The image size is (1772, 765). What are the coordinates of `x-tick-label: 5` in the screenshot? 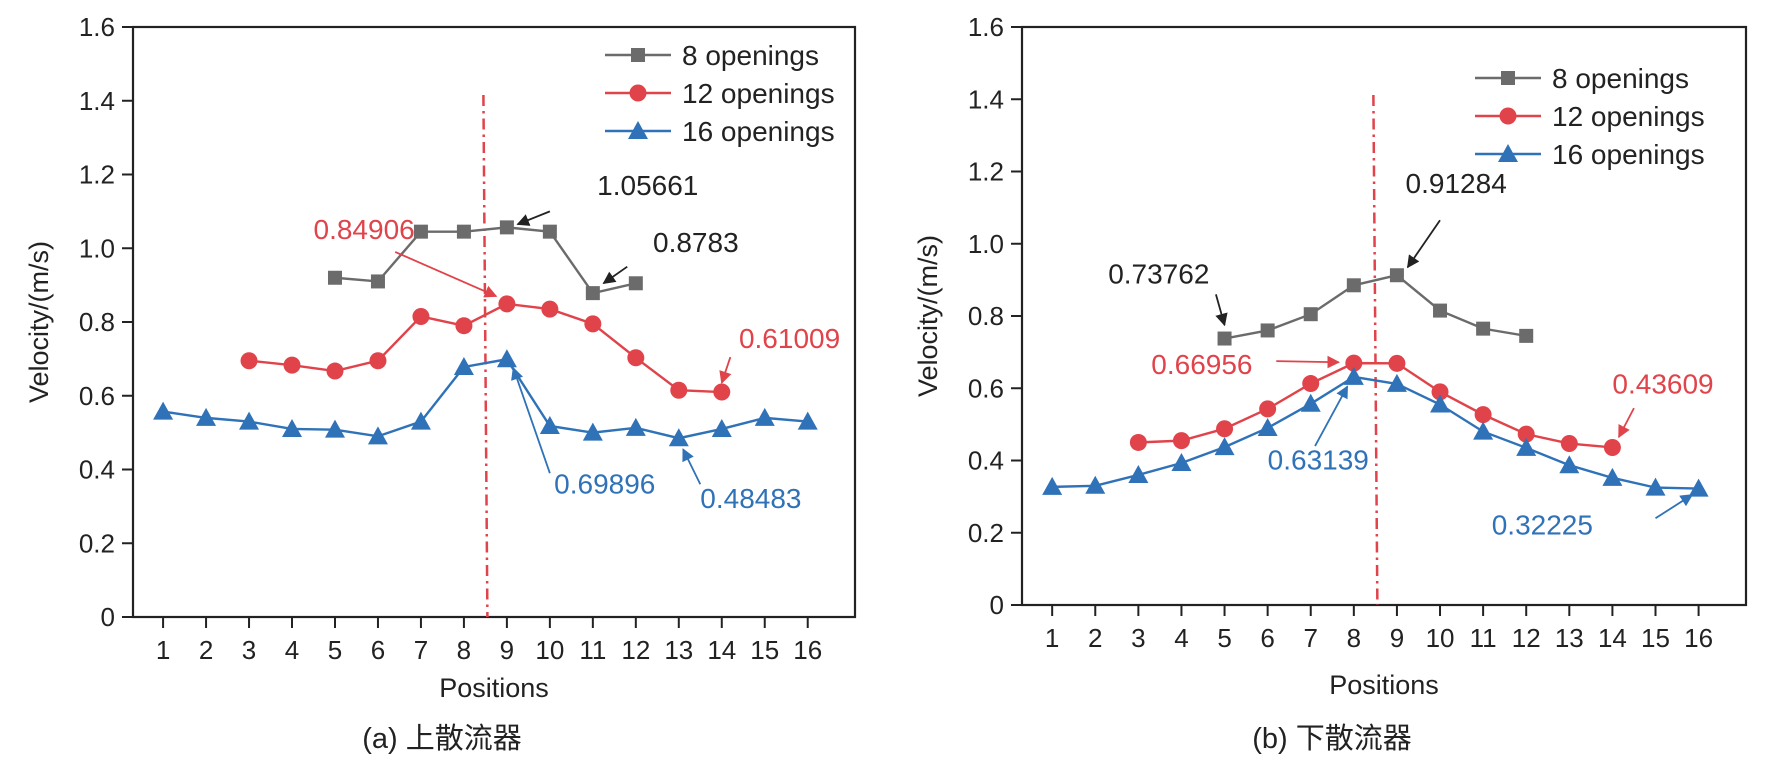 It's located at (1224, 638).